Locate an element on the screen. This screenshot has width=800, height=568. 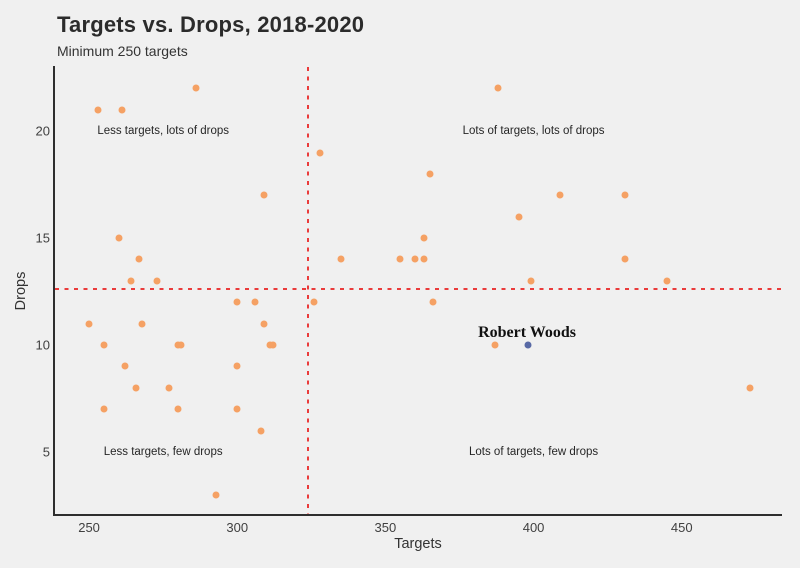
data-point-robert-woods is located at coordinates (528, 345).